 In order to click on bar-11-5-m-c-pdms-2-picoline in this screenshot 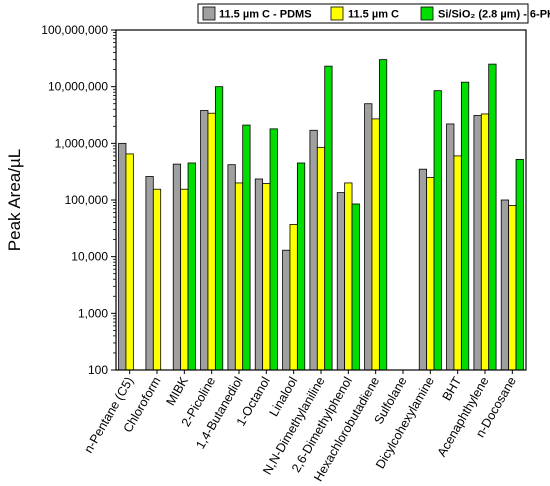, I will do `click(204, 240)`.